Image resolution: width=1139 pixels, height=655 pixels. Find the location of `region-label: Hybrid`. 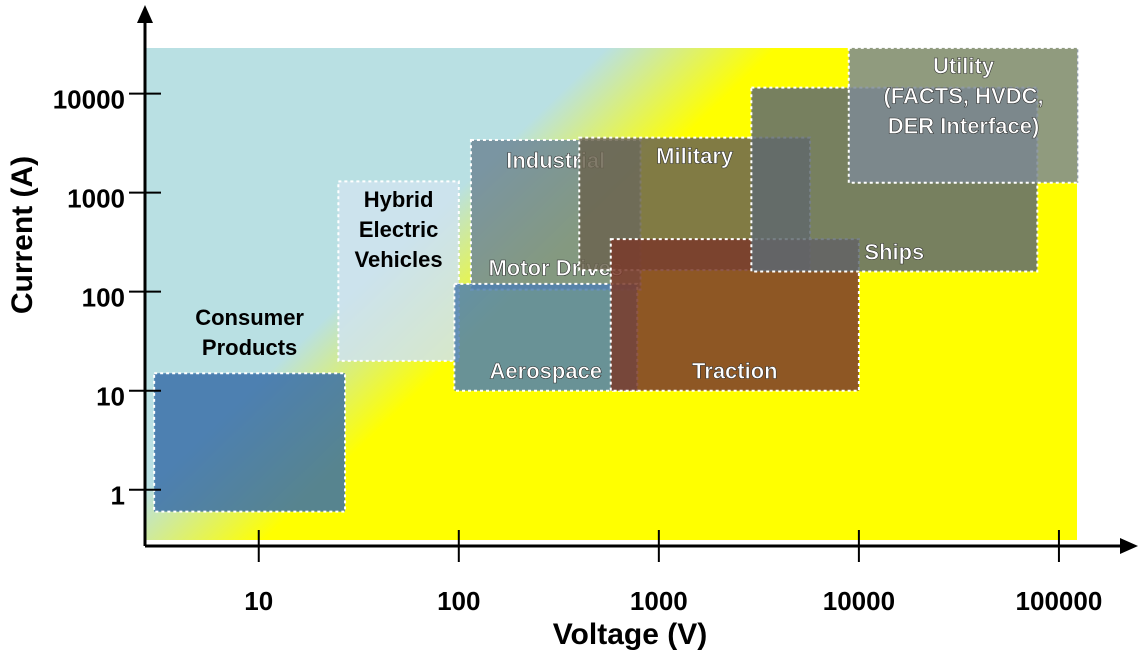

region-label: Hybrid is located at coordinates (399, 199).